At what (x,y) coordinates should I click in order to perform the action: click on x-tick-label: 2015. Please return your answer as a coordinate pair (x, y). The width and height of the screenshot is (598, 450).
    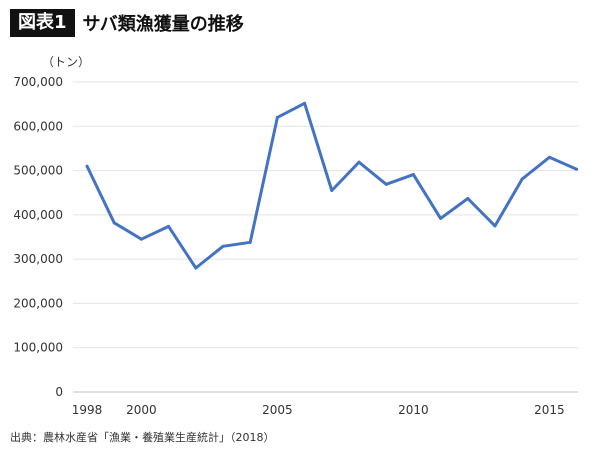
    Looking at the image, I should click on (549, 410).